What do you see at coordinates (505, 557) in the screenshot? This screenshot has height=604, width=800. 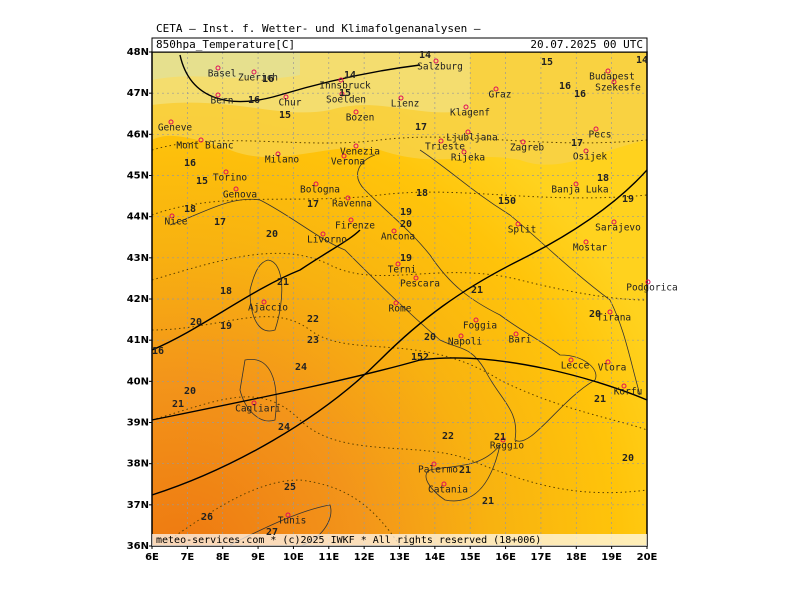 I see `lon-label: 16E` at bounding box center [505, 557].